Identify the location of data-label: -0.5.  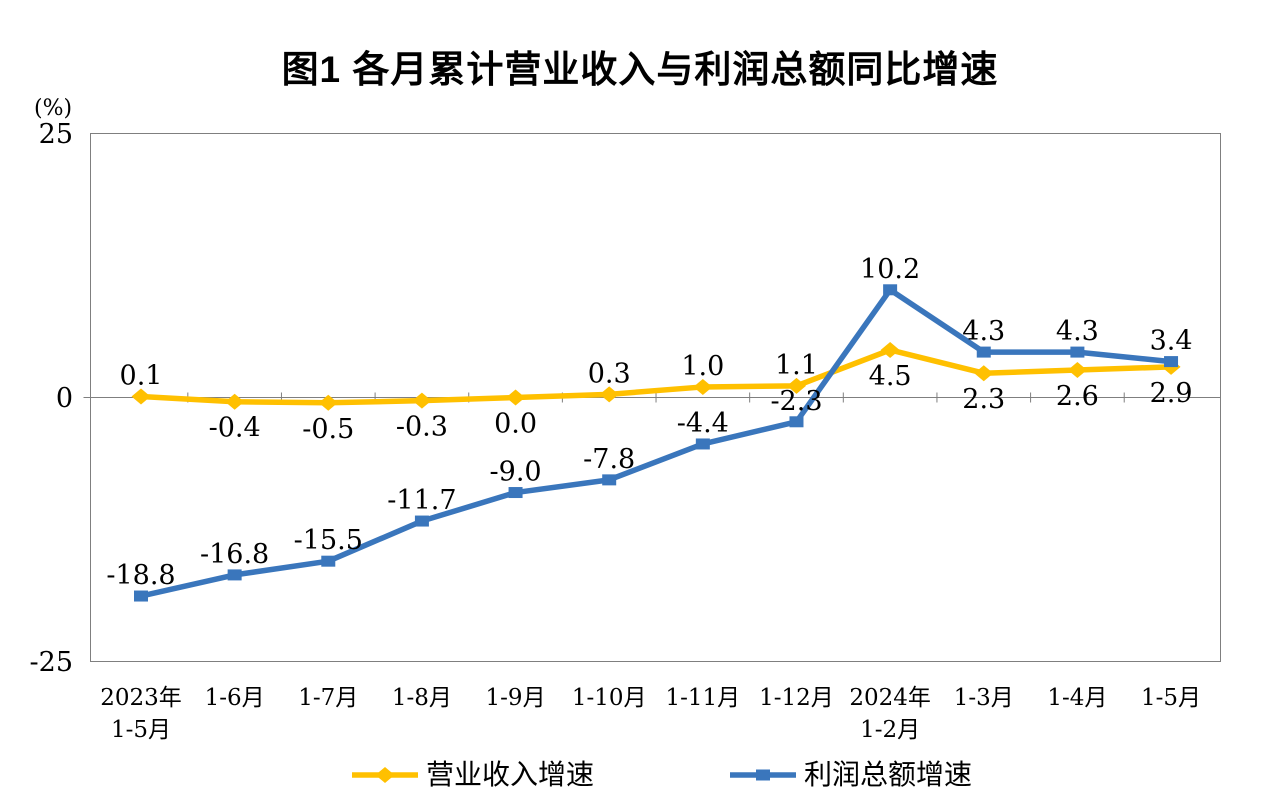
(328, 429).